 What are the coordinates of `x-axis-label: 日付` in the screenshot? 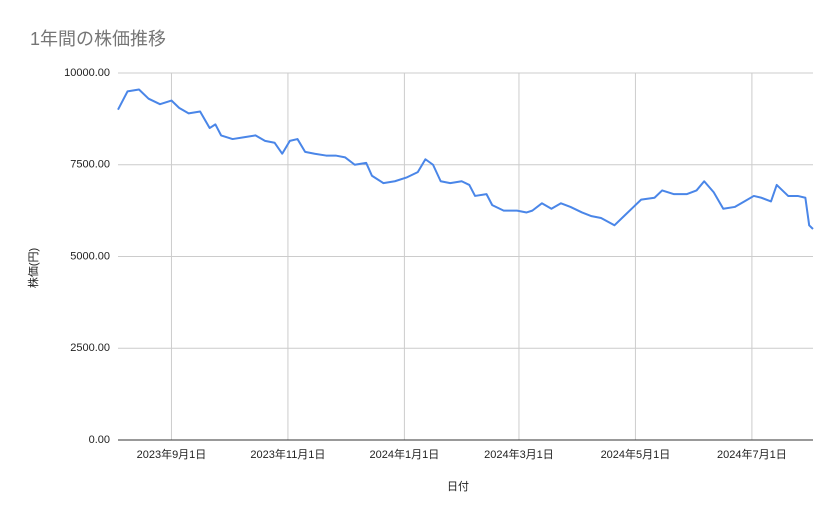 It's located at (458, 486).